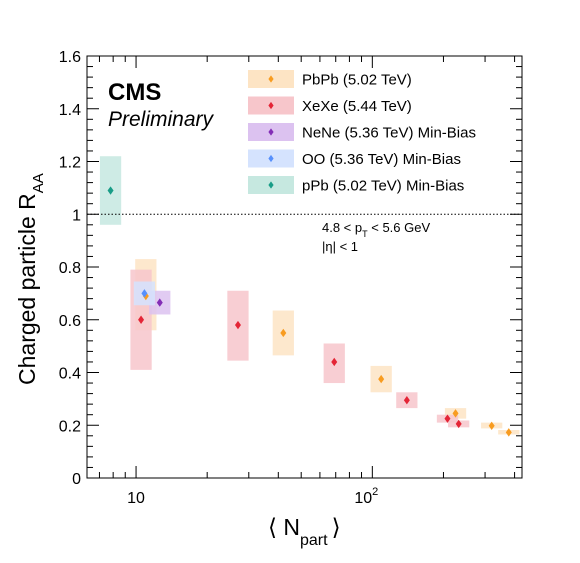  What do you see at coordinates (70, 268) in the screenshot?
I see `y-tick-label-4: 0.8` at bounding box center [70, 268].